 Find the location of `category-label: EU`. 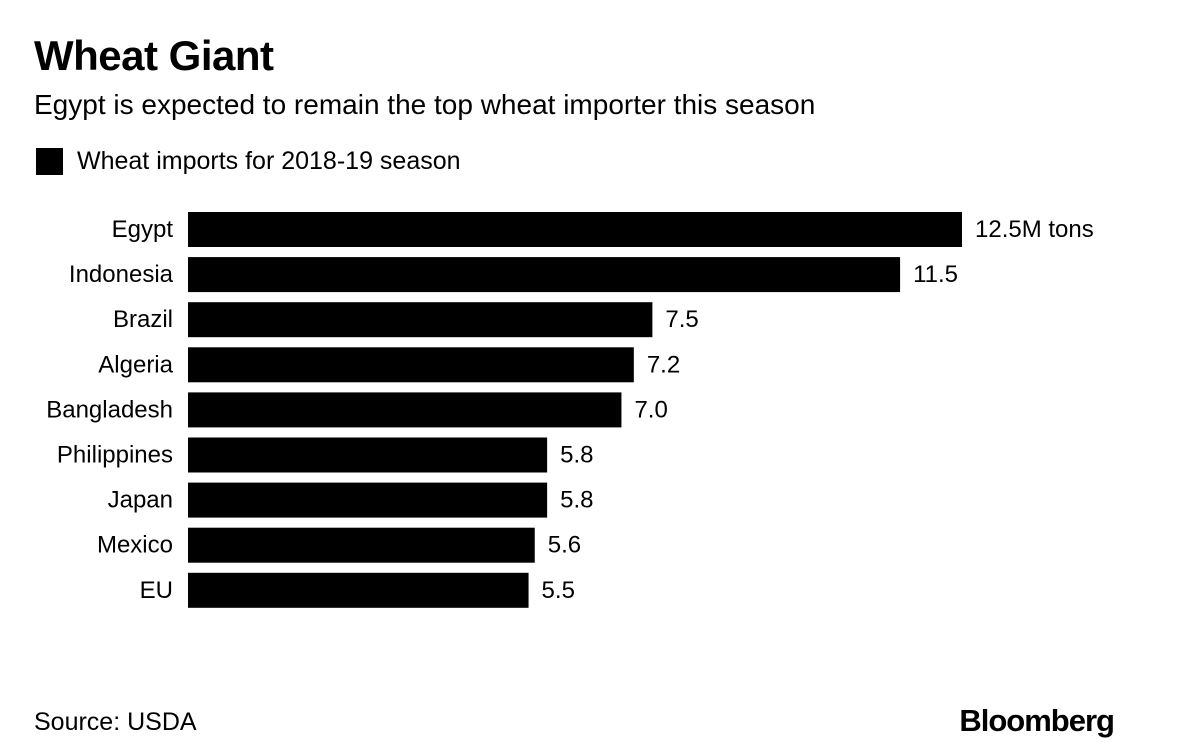

category-label: EU is located at coordinates (156, 590).